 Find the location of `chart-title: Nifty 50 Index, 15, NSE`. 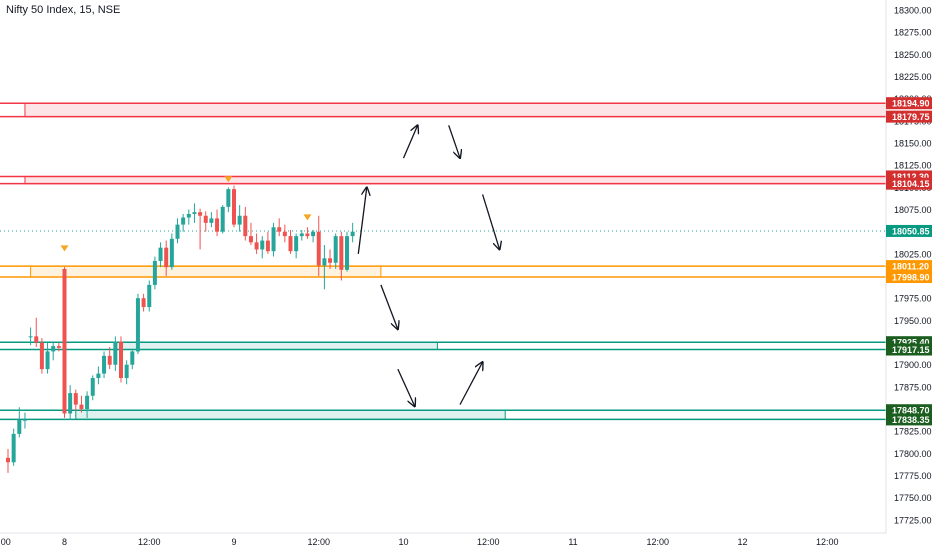

chart-title: Nifty 50 Index, 15, NSE is located at coordinates (63, 10).